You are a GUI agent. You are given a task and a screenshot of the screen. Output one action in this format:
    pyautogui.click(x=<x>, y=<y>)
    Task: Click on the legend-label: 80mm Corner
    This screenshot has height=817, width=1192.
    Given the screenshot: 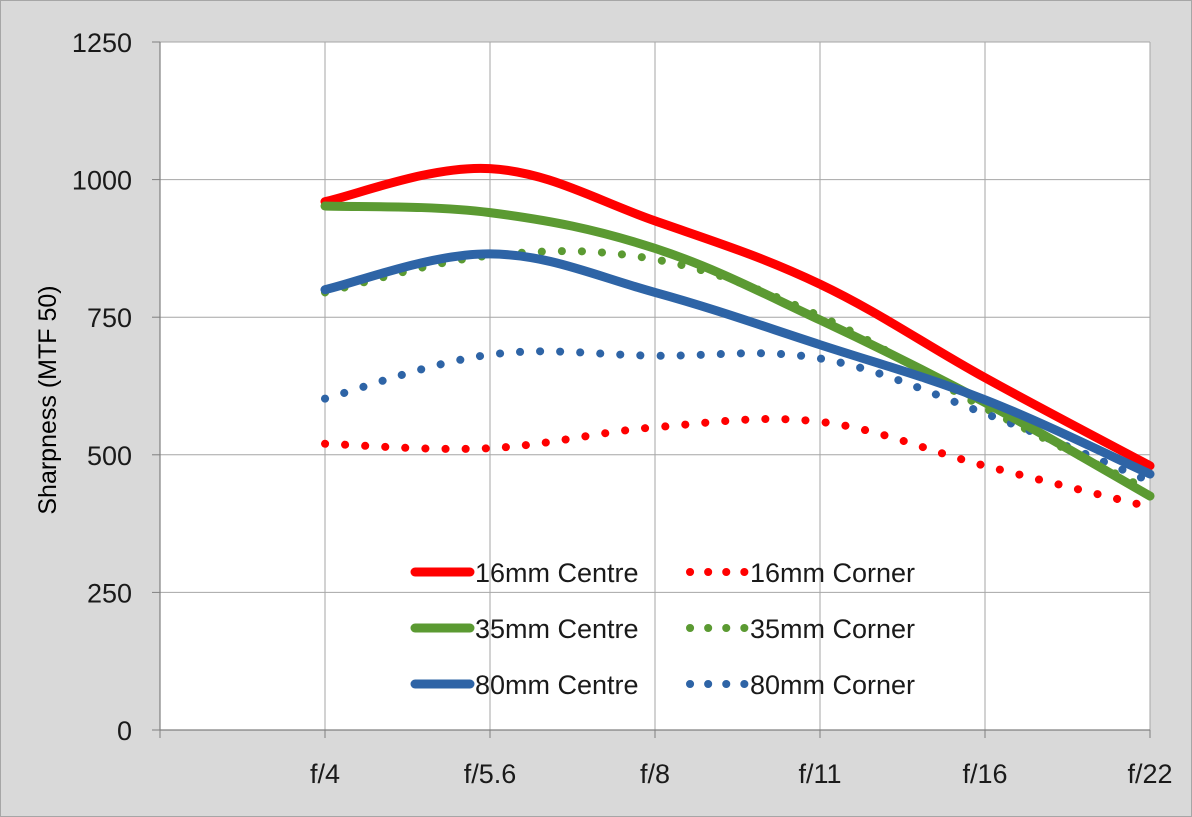 What is the action you would take?
    pyautogui.click(x=832, y=685)
    